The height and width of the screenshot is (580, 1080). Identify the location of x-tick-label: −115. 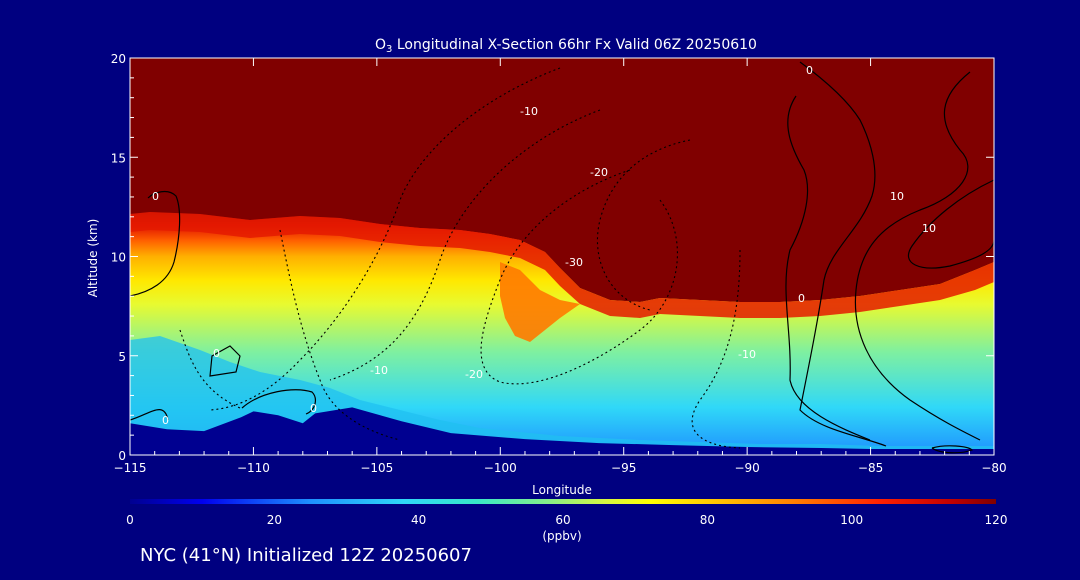
(130, 468).